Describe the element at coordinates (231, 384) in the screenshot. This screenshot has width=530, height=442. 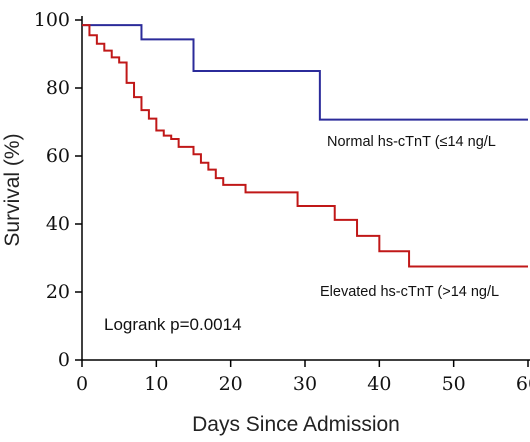
I see `x-tick-label: 20` at that location.